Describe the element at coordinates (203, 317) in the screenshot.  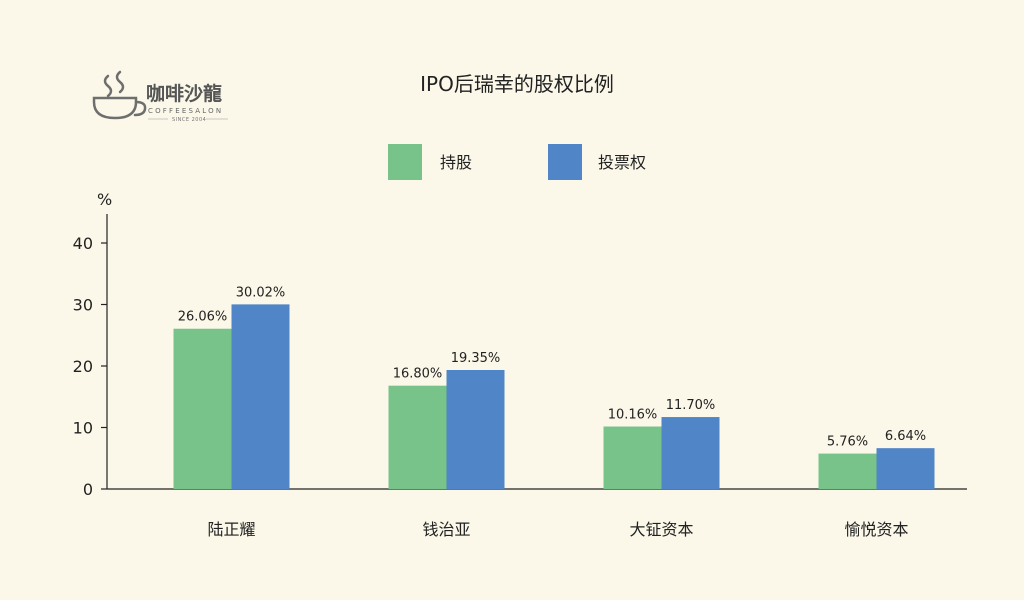
I see `data-label: 26.06%` at that location.